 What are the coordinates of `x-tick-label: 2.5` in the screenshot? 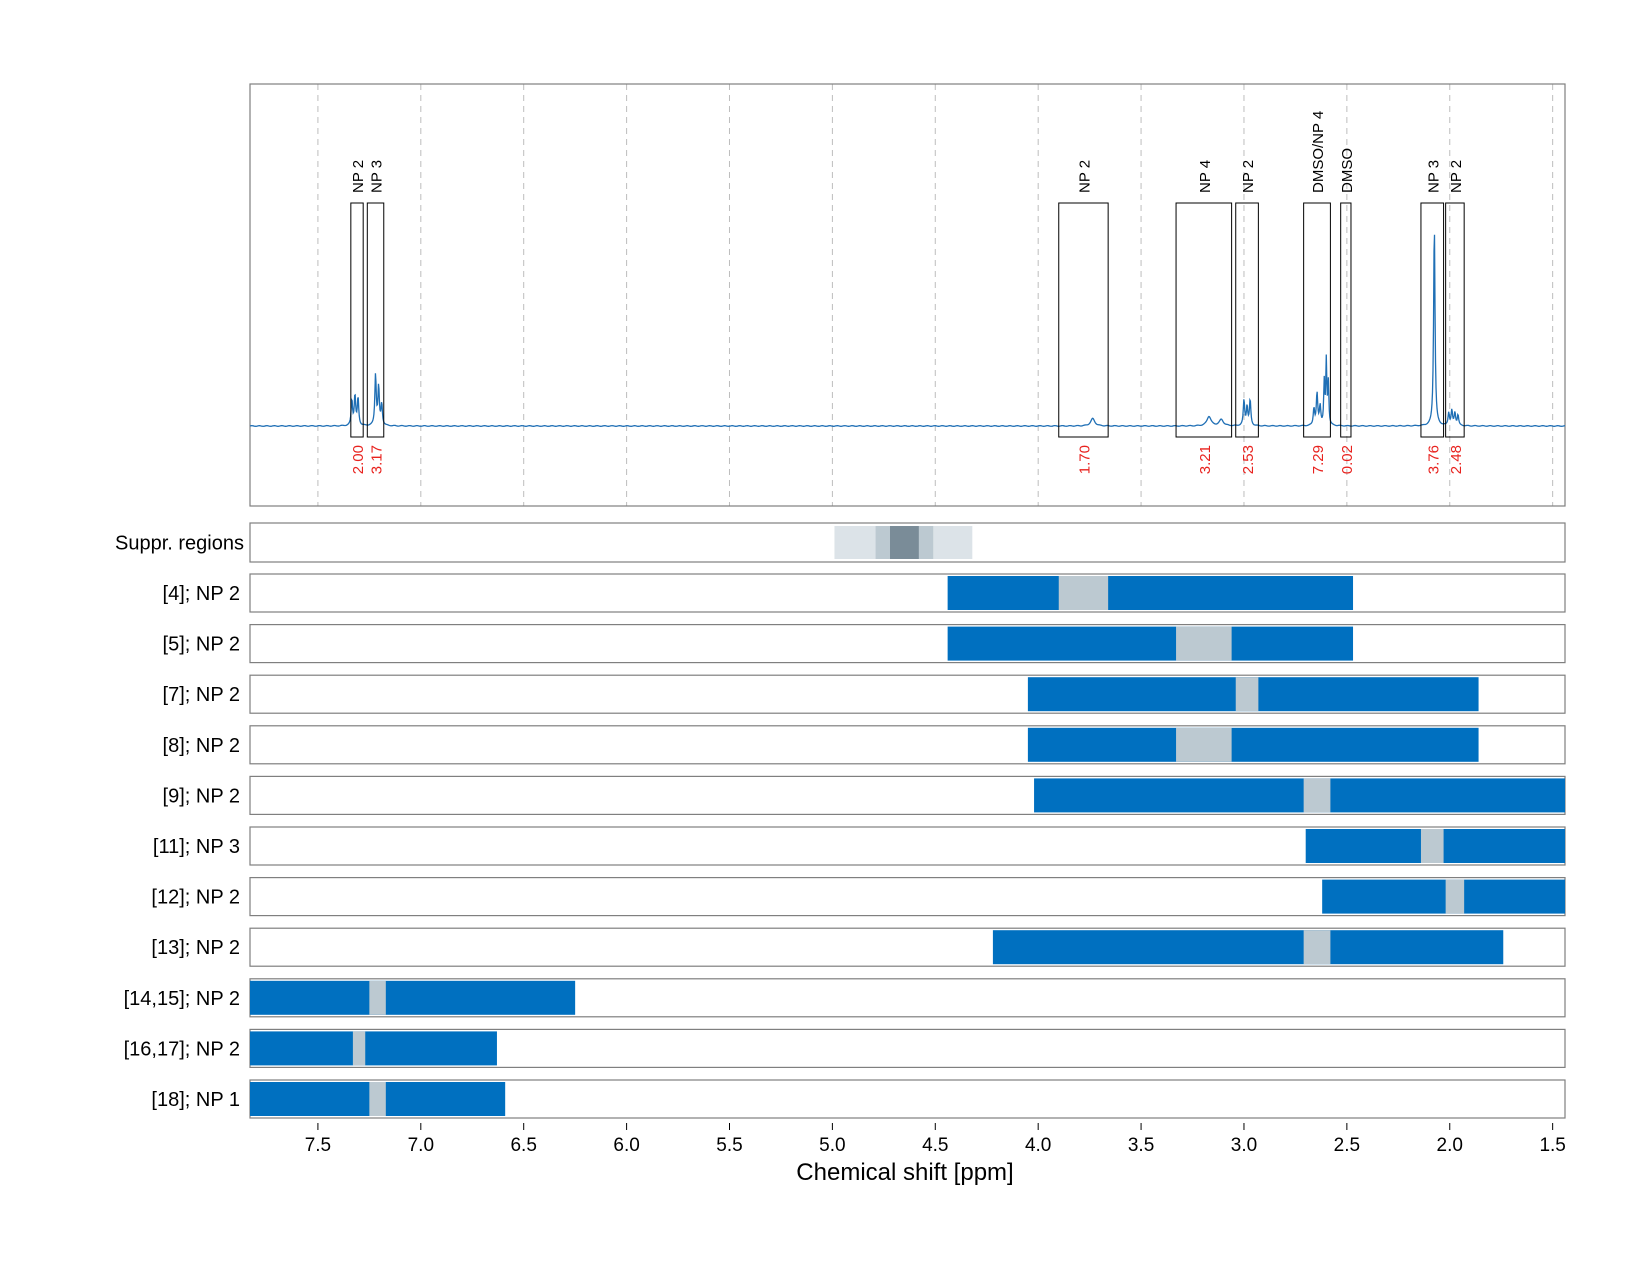 It's located at (1347, 1145).